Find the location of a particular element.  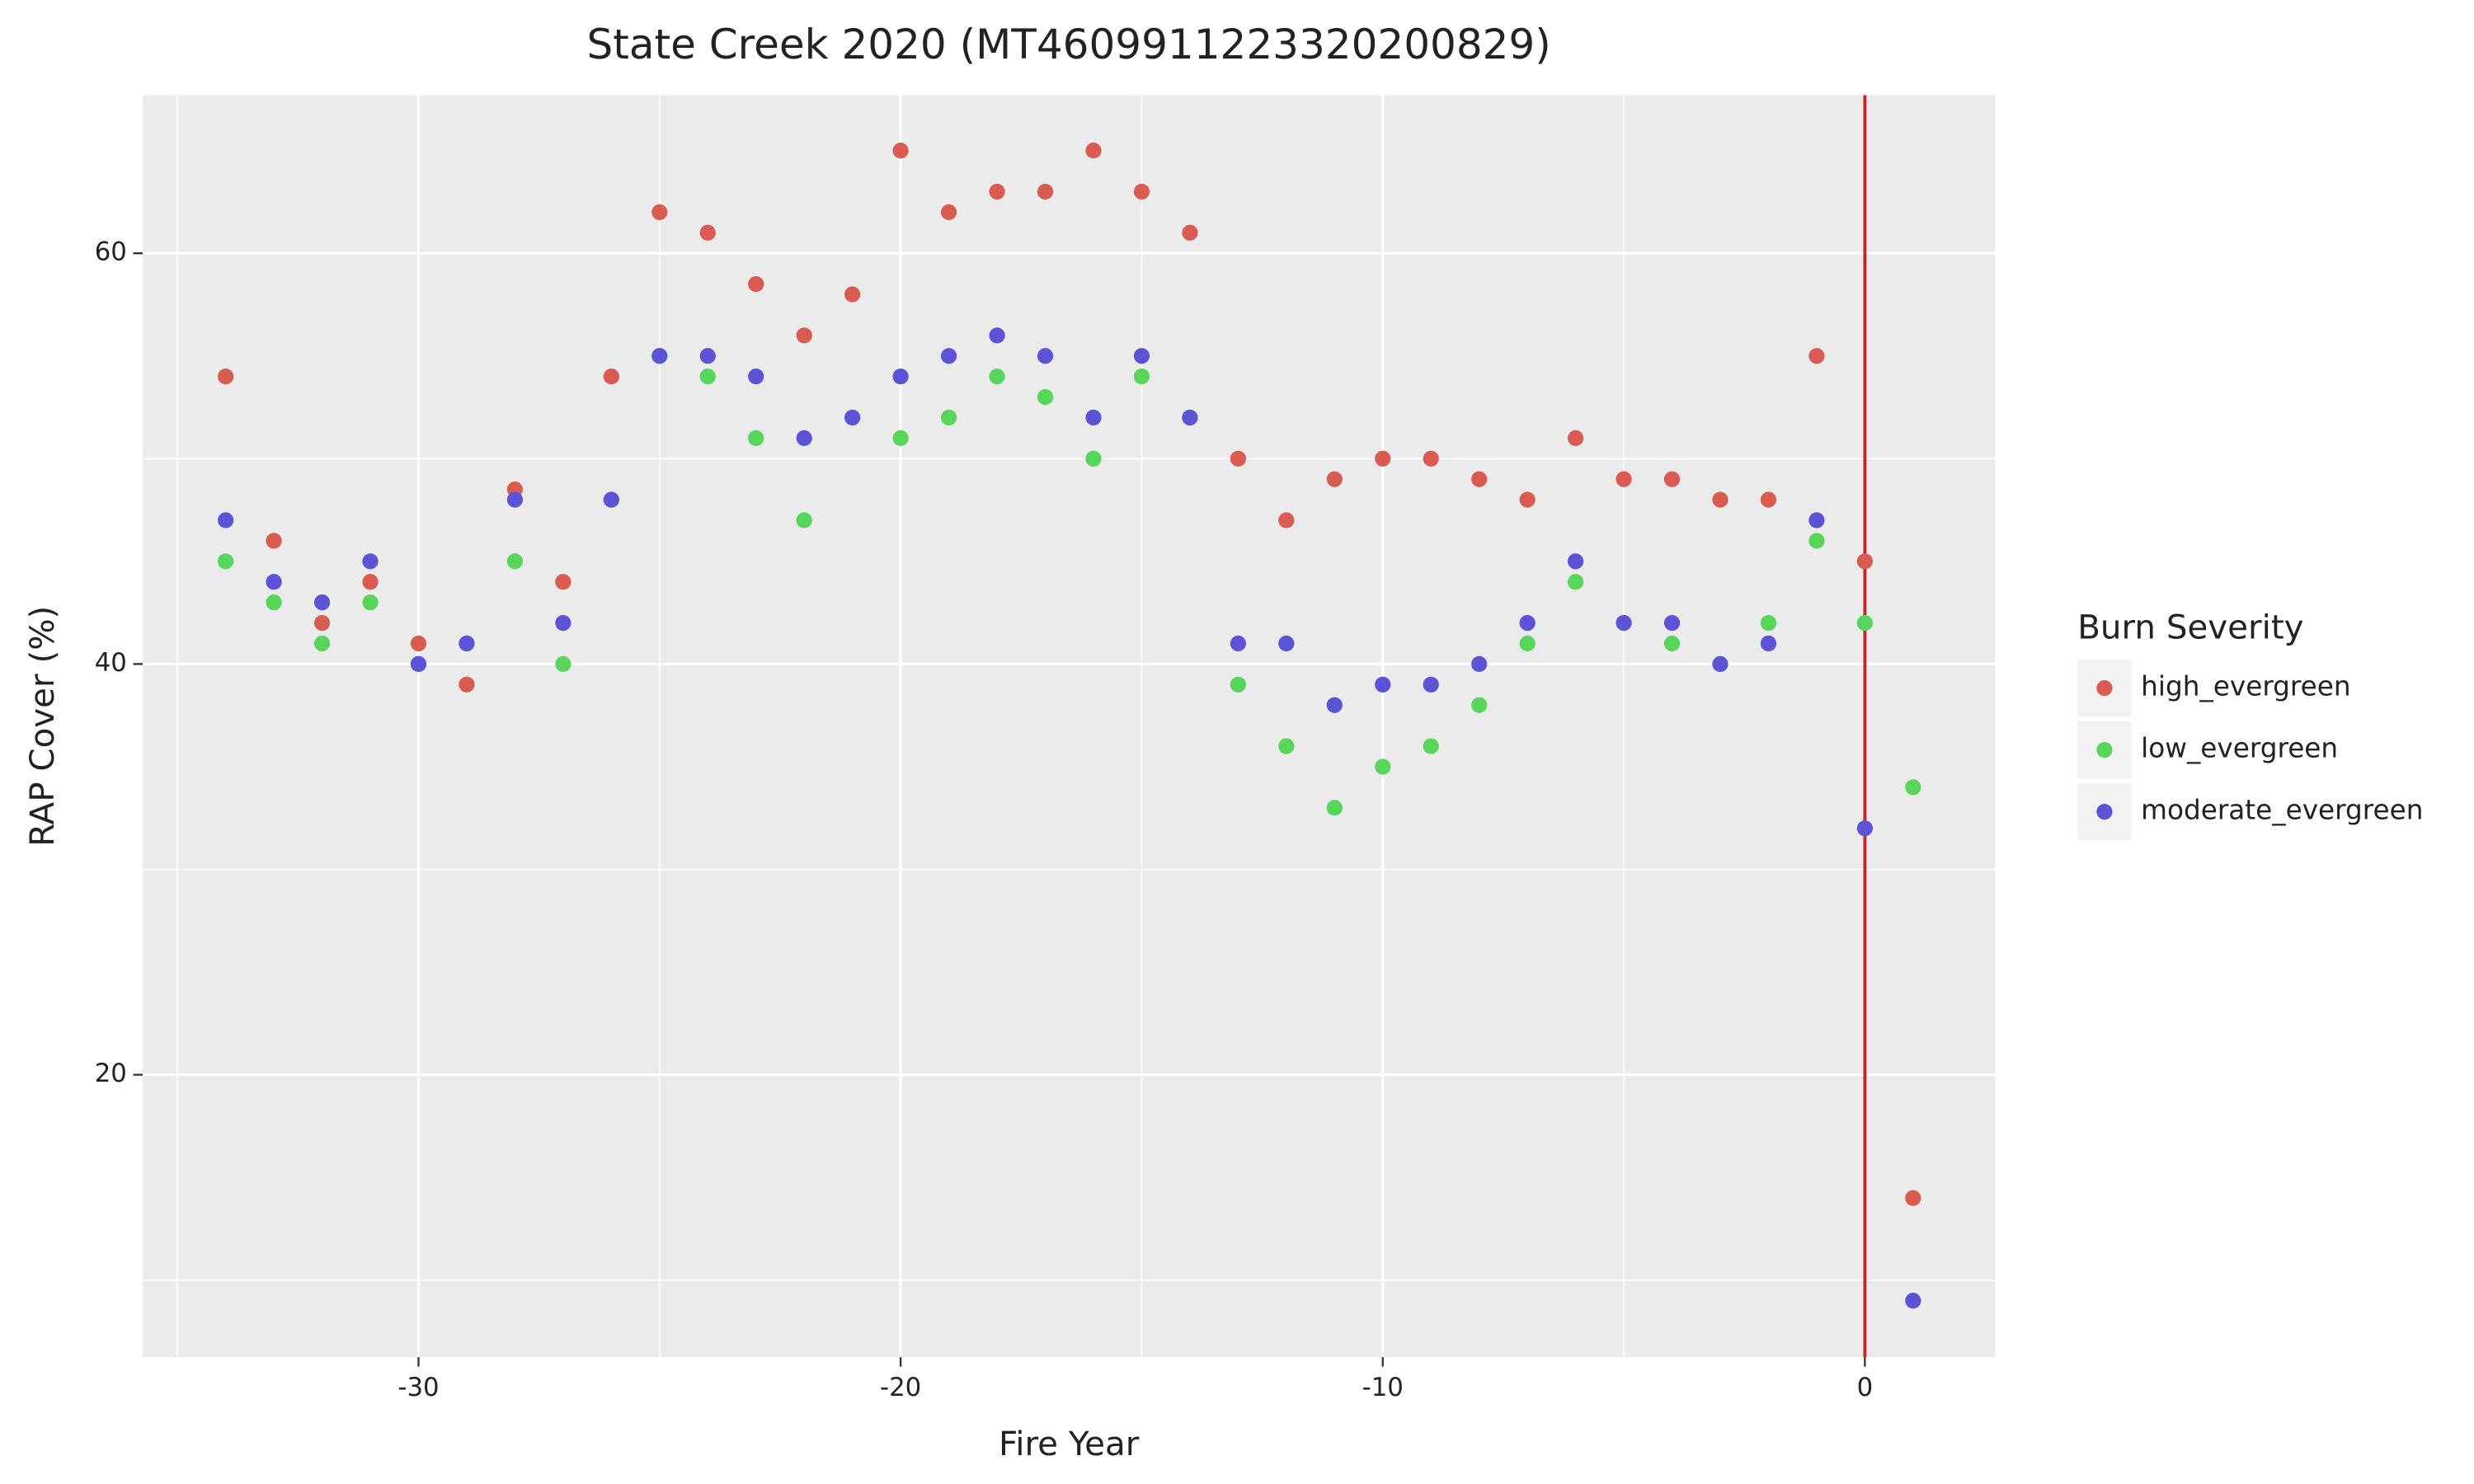

legend-label: low_evergreen is located at coordinates (2239, 748).